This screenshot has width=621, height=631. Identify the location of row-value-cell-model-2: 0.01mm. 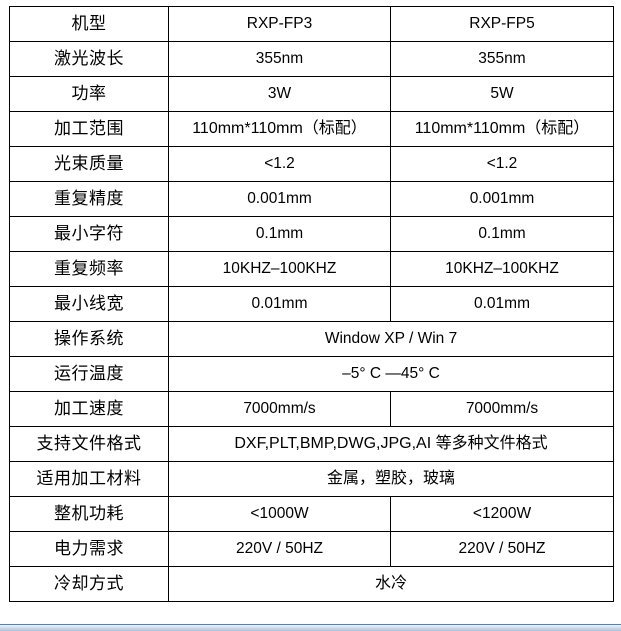
(502, 304).